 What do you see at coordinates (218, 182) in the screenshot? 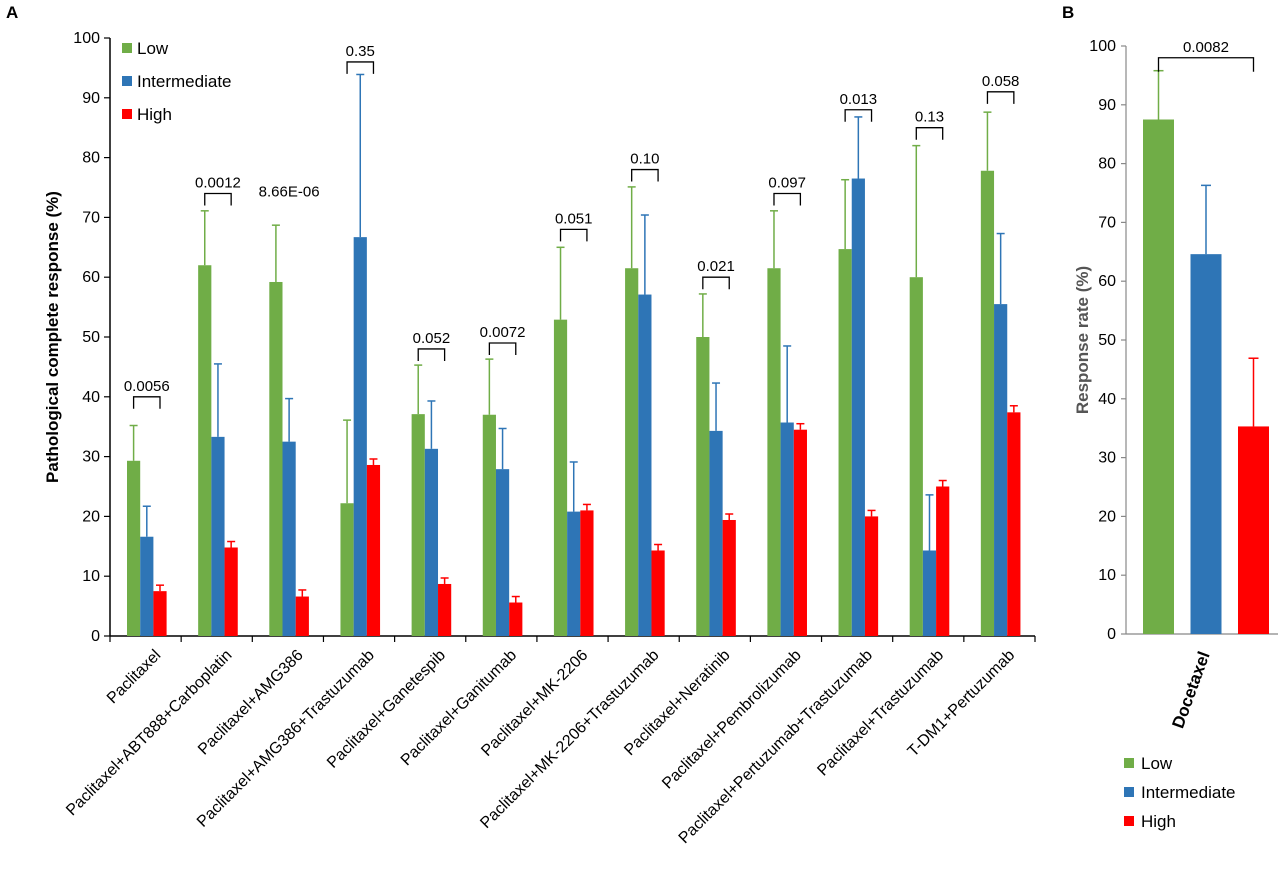
I see `p-value-label-1: 0.0012` at bounding box center [218, 182].